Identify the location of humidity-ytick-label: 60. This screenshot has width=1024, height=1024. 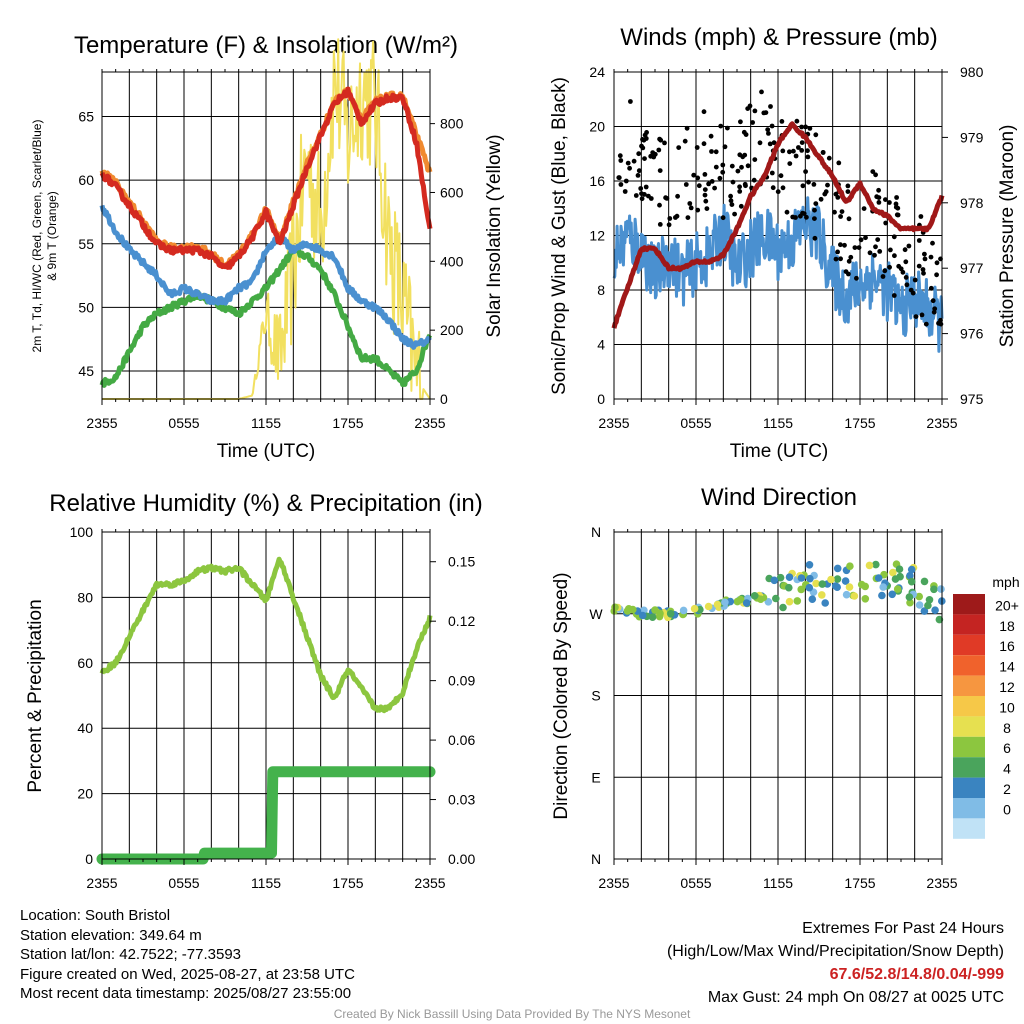
(85, 663).